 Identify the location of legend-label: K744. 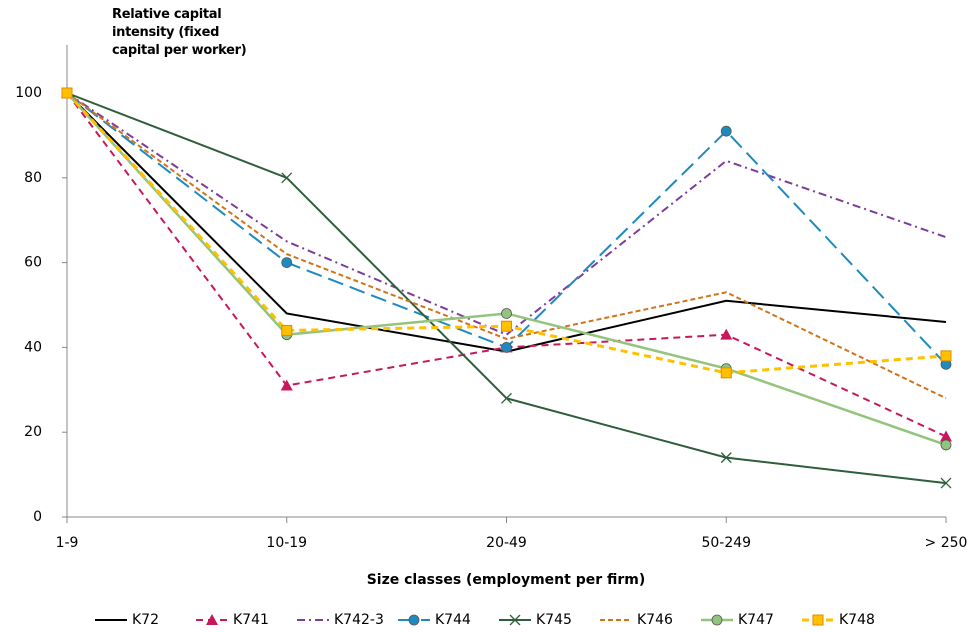
(453, 620).